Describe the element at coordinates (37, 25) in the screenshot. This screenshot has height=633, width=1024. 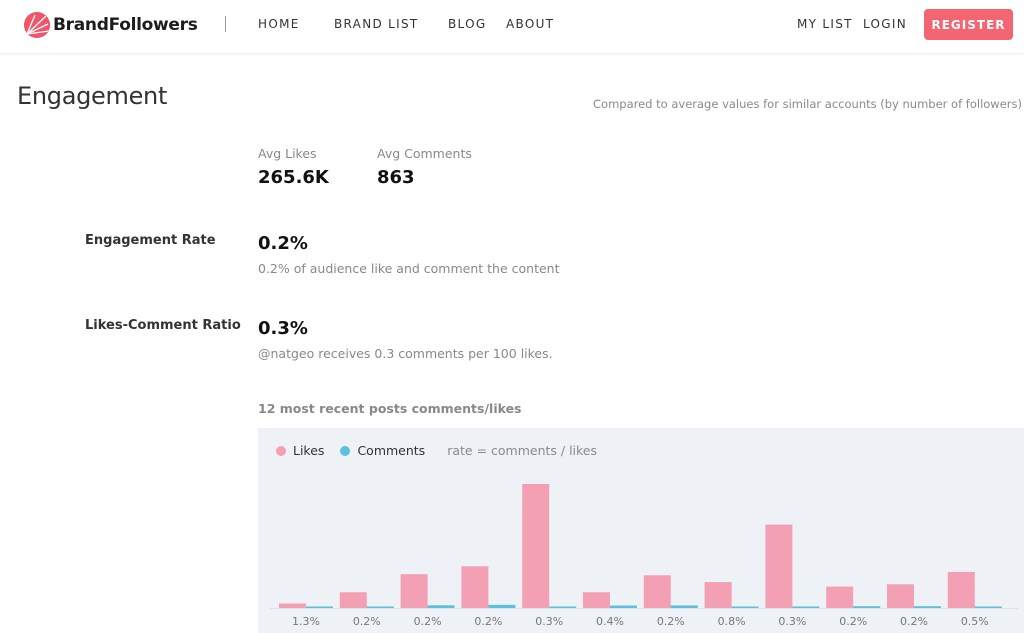
I see `brand-logo-icon` at that location.